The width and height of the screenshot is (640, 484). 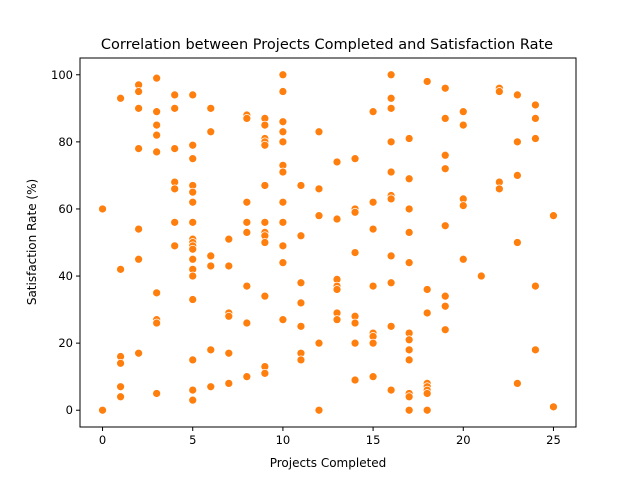 What do you see at coordinates (192, 440) in the screenshot?
I see `x-tick-label: 5` at bounding box center [192, 440].